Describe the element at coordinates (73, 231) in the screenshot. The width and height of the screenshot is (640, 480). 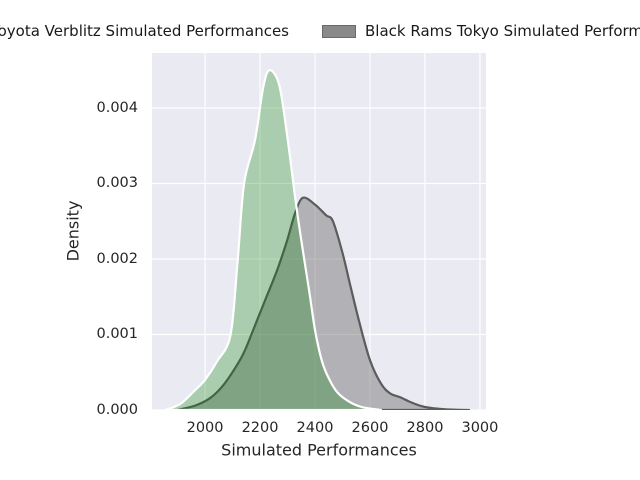
I see `y-axis-label: Density` at that location.